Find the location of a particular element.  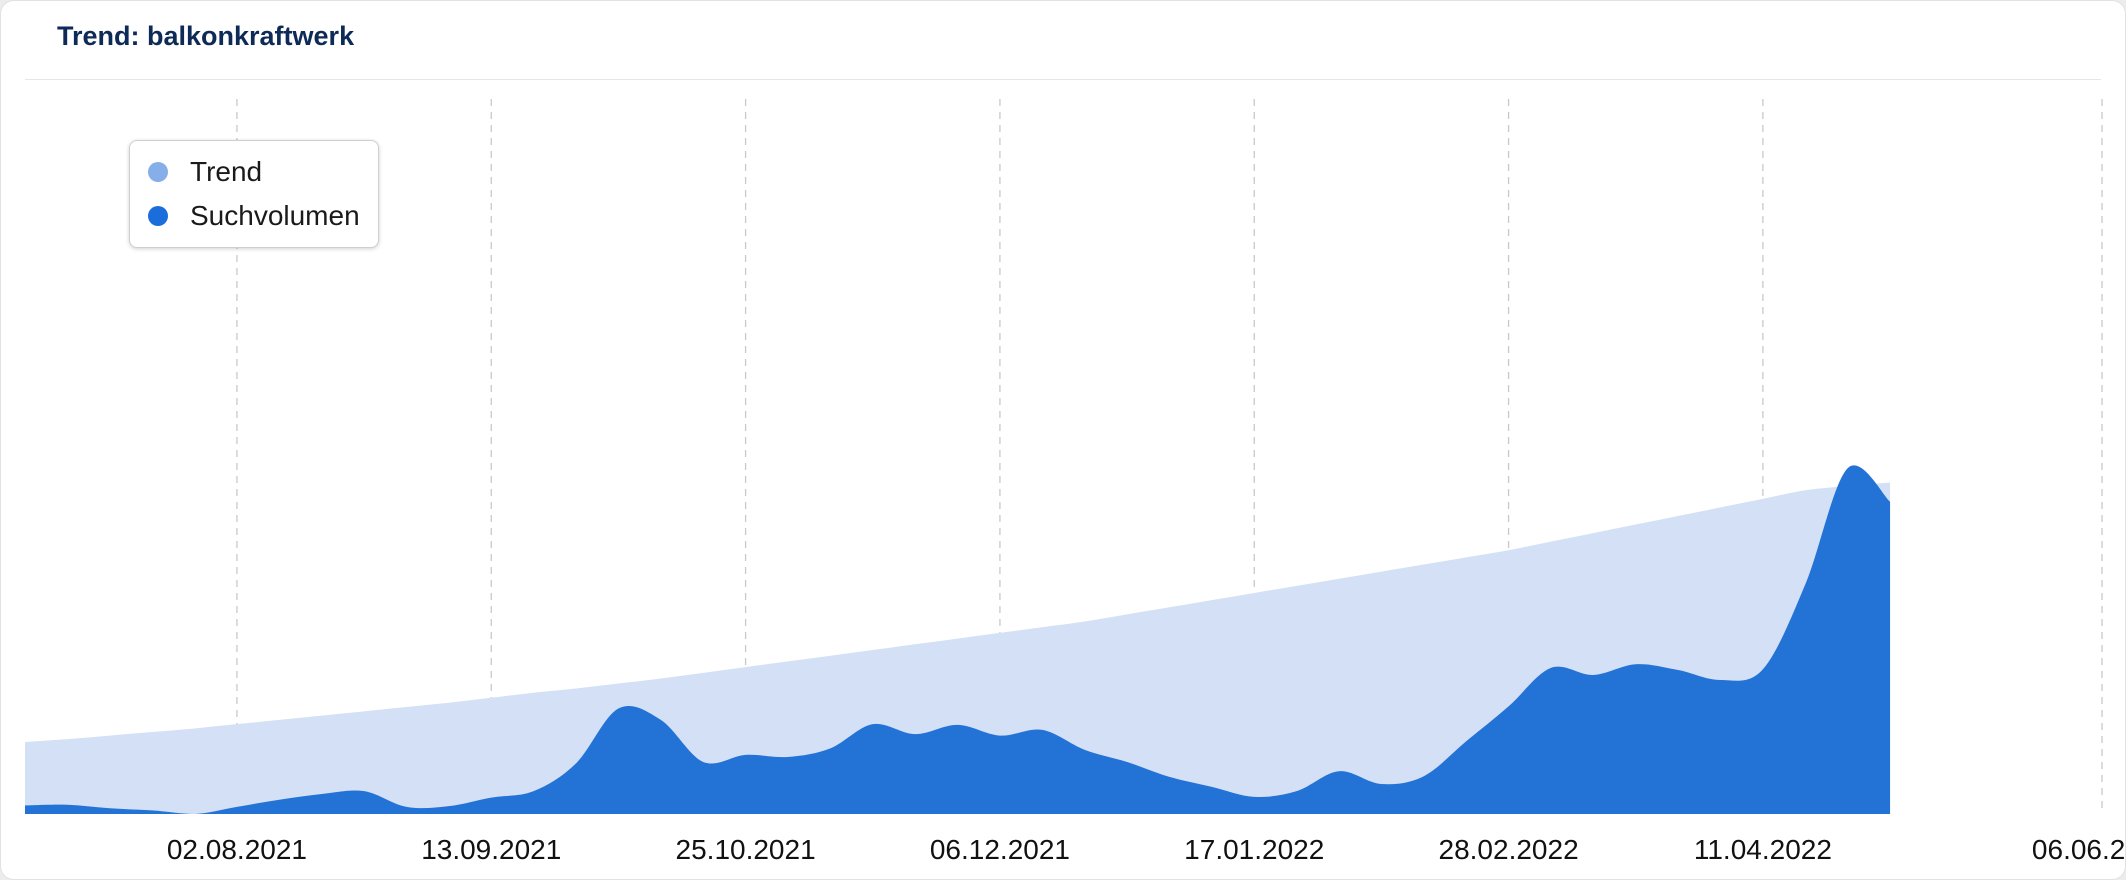

legend-label-trend: Trend is located at coordinates (226, 171).